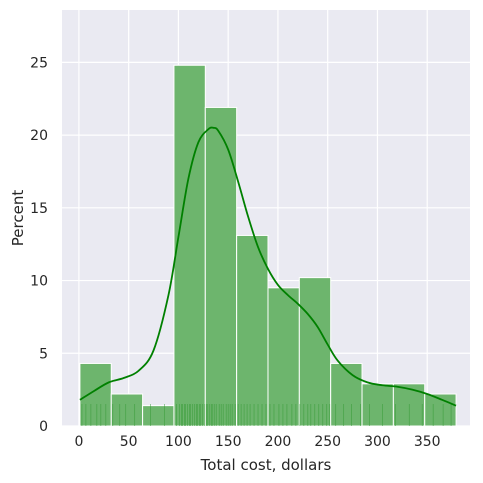 This screenshot has height=483, width=483. What do you see at coordinates (129, 442) in the screenshot?
I see `x-tick-label: 50` at bounding box center [129, 442].